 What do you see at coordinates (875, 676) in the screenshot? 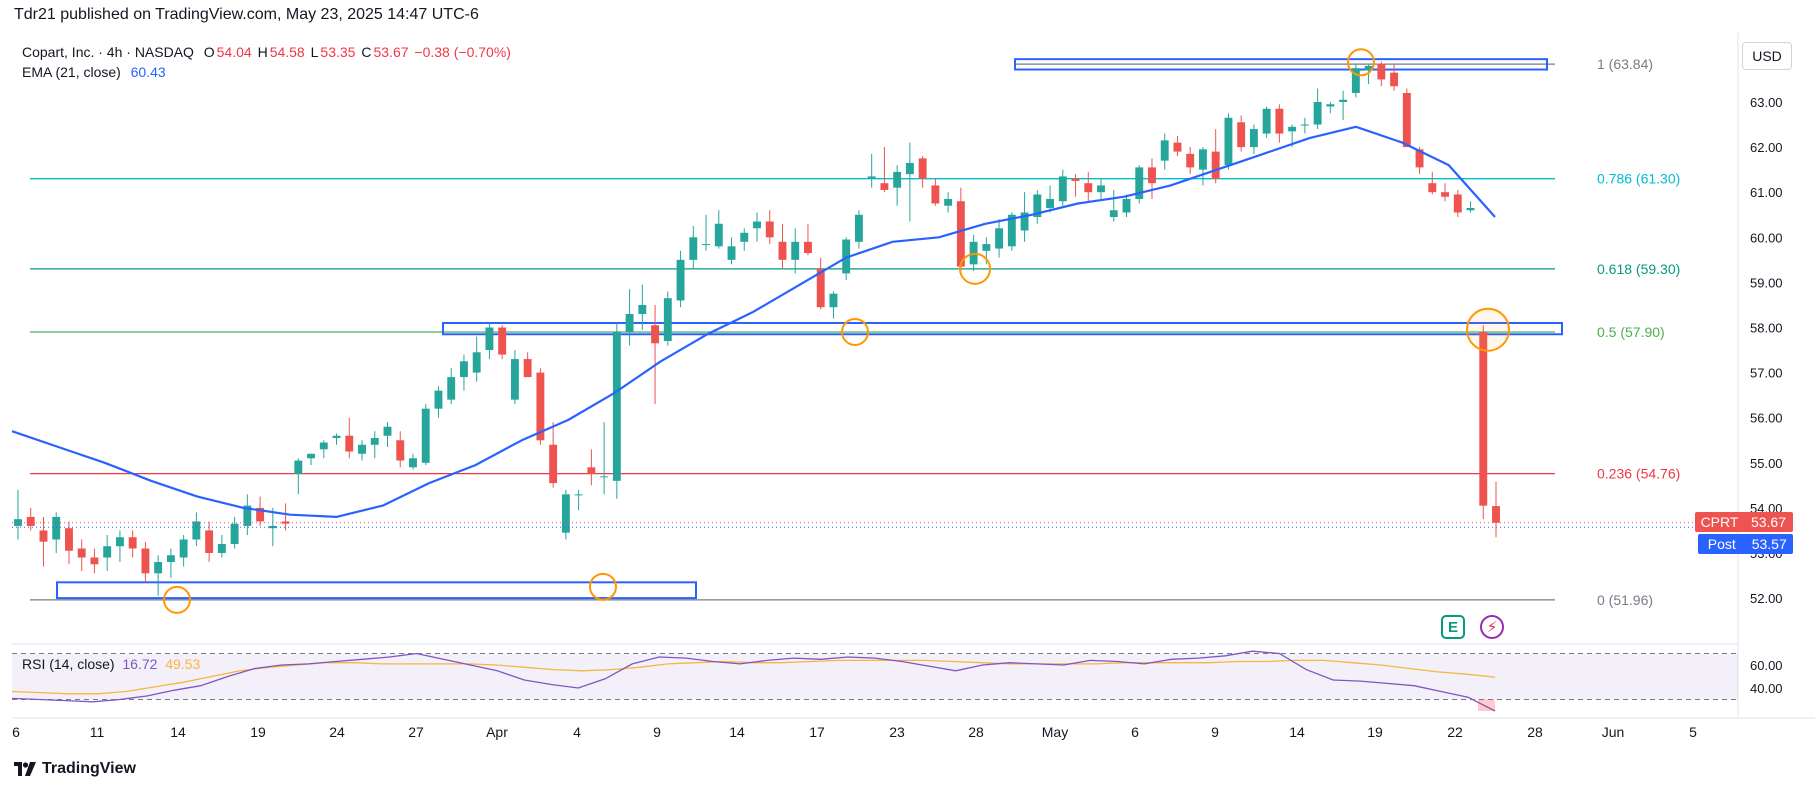
I see `rsi-band-fill` at bounding box center [875, 676].